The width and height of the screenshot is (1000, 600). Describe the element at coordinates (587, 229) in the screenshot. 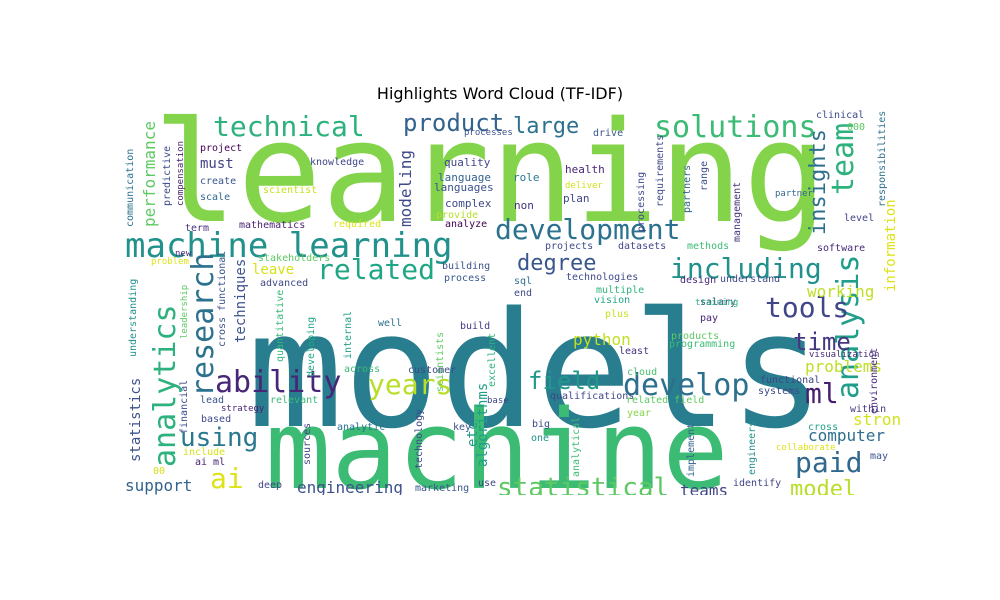

I see `word-development: development` at that location.